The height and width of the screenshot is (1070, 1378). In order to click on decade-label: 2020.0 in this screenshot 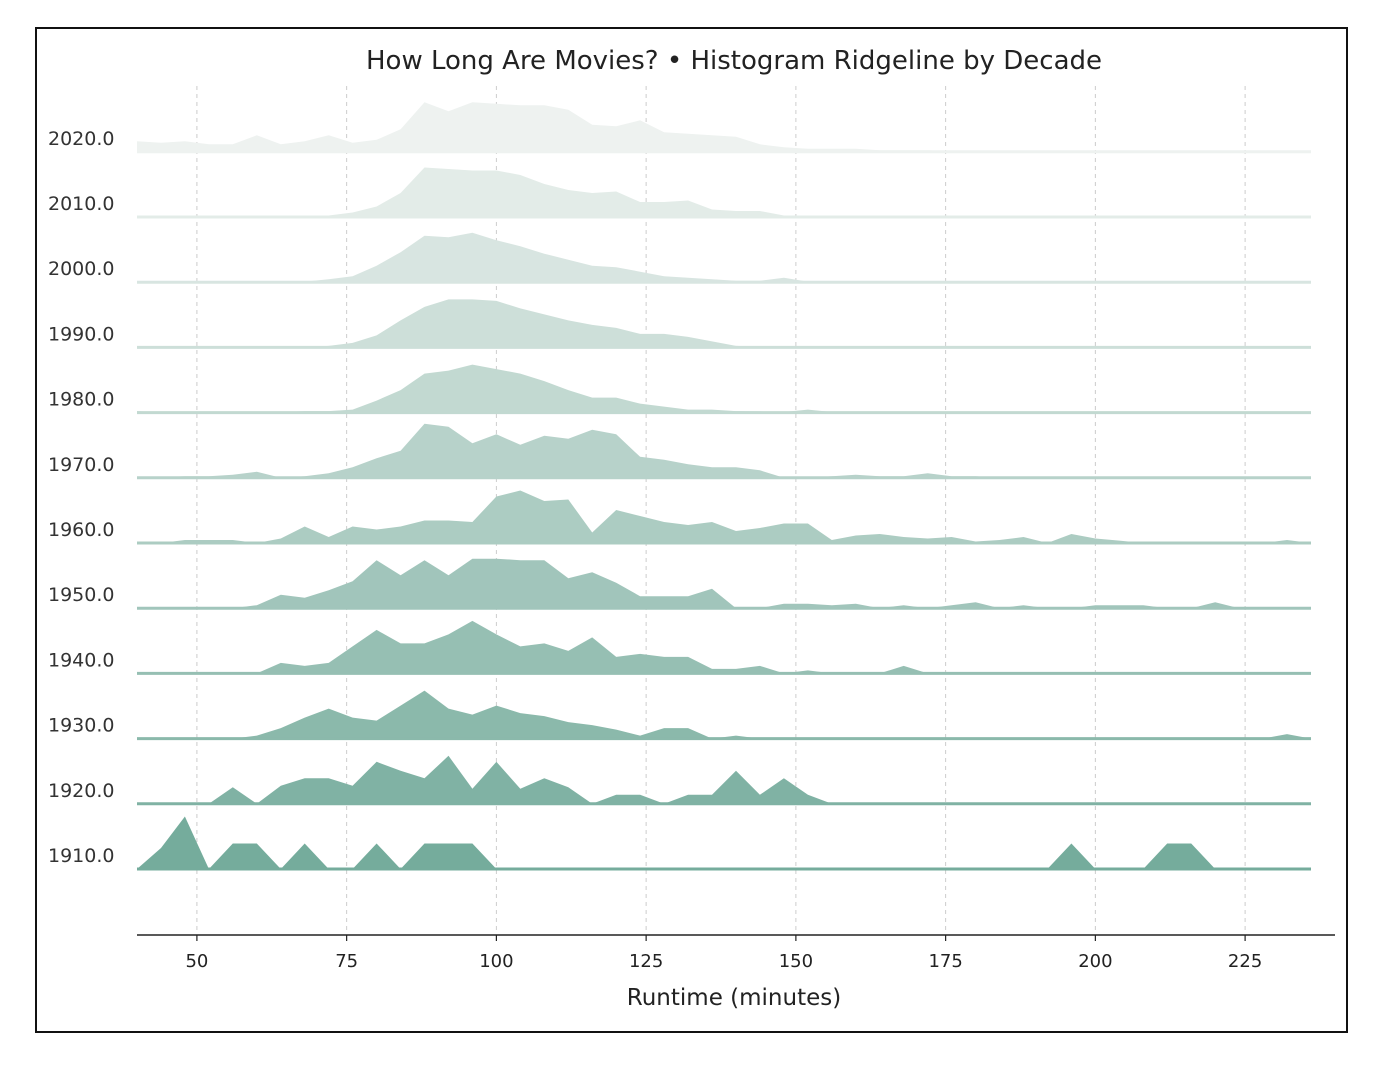, I will do `click(81, 139)`.